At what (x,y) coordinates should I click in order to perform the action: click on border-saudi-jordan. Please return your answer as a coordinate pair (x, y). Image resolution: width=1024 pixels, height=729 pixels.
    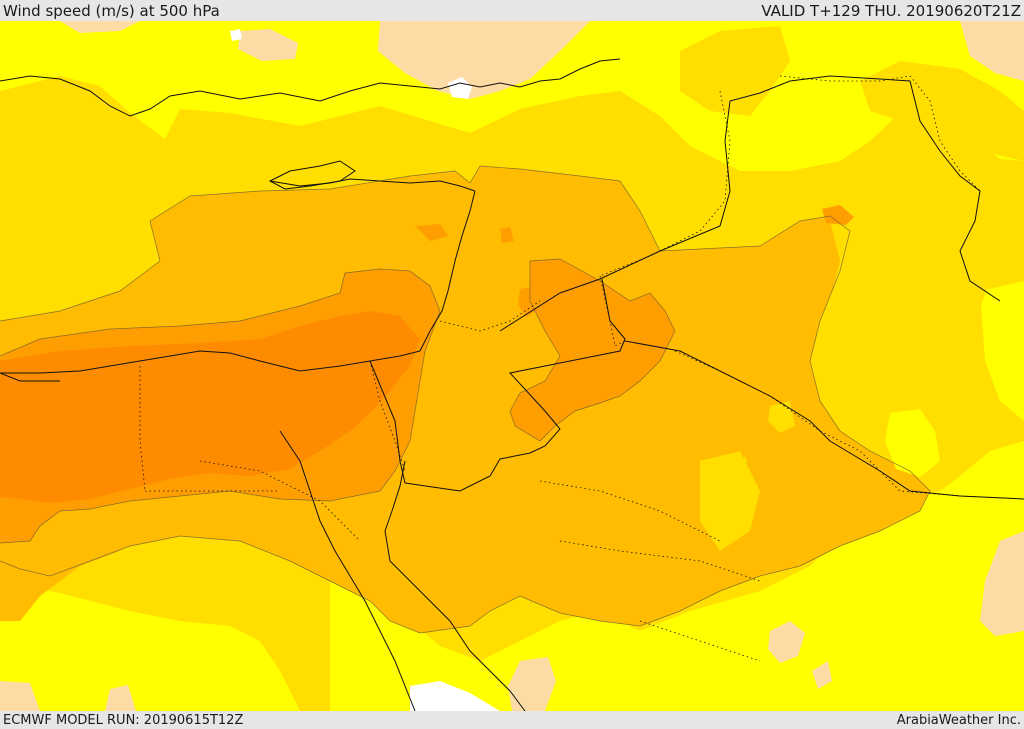
    Looking at the image, I should click on (515, 385).